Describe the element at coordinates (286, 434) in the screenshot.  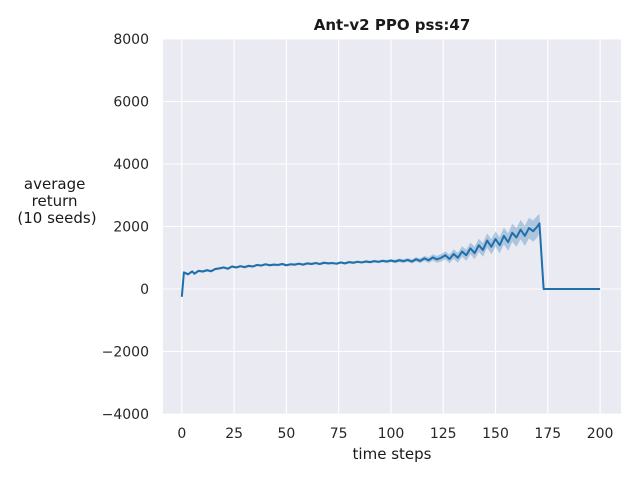
I see `x-tick-label: 50` at that location.